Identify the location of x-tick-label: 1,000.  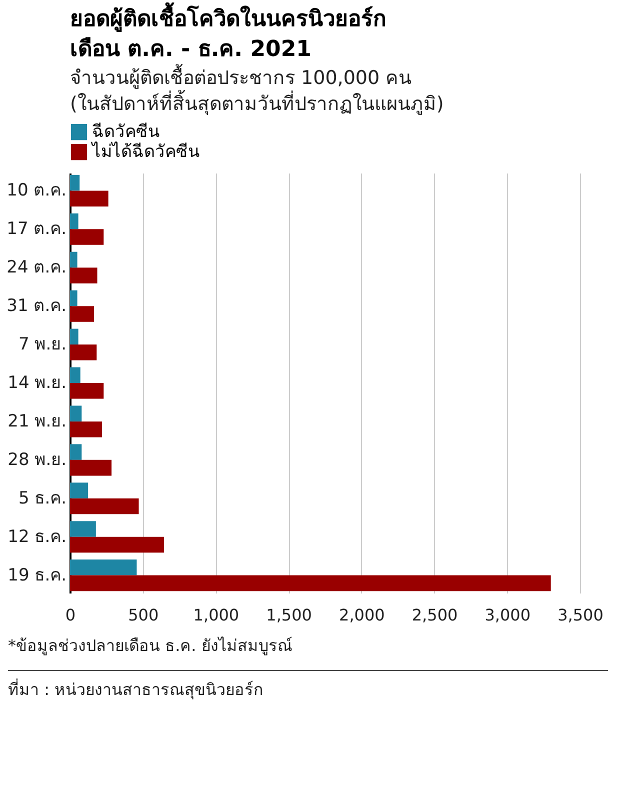
(216, 615).